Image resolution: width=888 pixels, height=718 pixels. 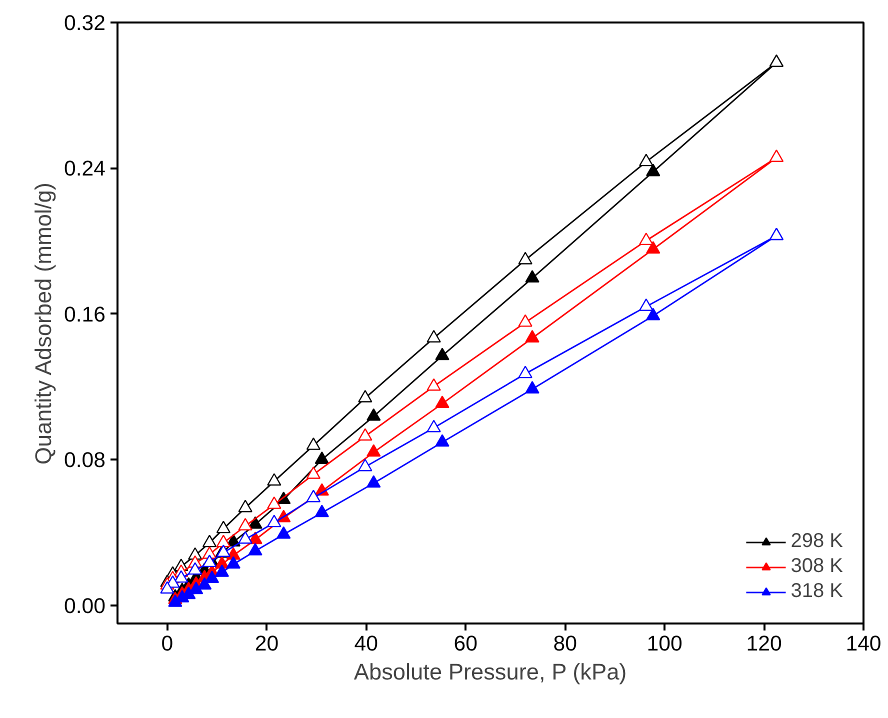 I want to click on x-tick-label: 100, so click(x=664, y=644).